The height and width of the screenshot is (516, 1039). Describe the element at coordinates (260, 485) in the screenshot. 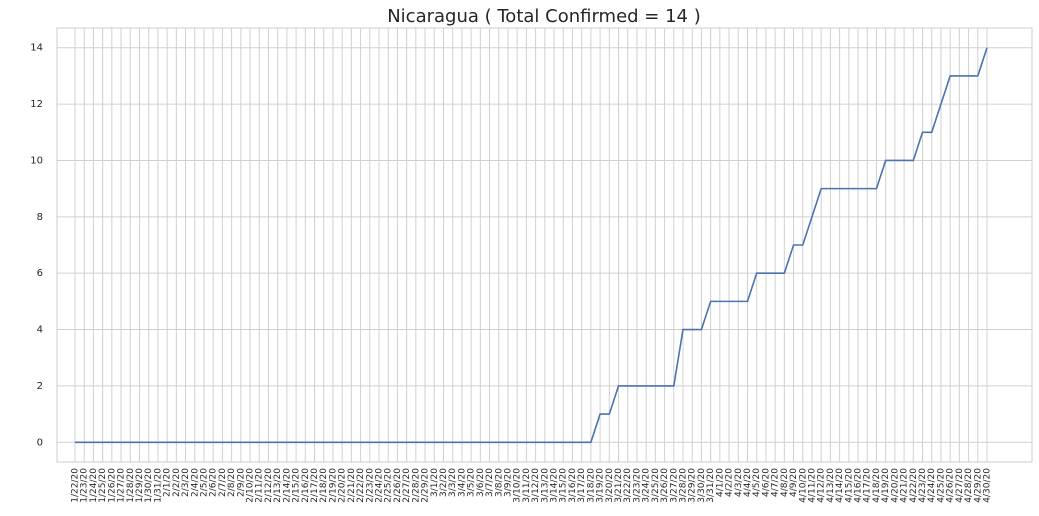

I see `x-tick-label: 2/11/20` at that location.